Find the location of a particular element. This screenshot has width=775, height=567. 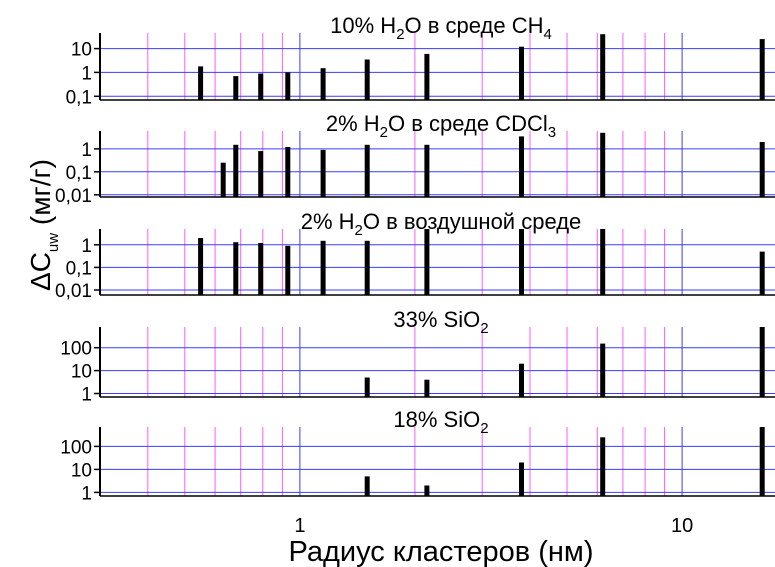

panel-title: 10% H2O в среде CH4 is located at coordinates (441, 28).